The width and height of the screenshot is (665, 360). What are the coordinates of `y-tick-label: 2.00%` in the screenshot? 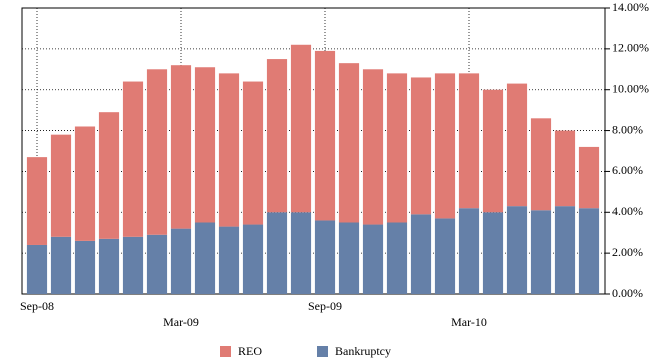 It's located at (627, 252).